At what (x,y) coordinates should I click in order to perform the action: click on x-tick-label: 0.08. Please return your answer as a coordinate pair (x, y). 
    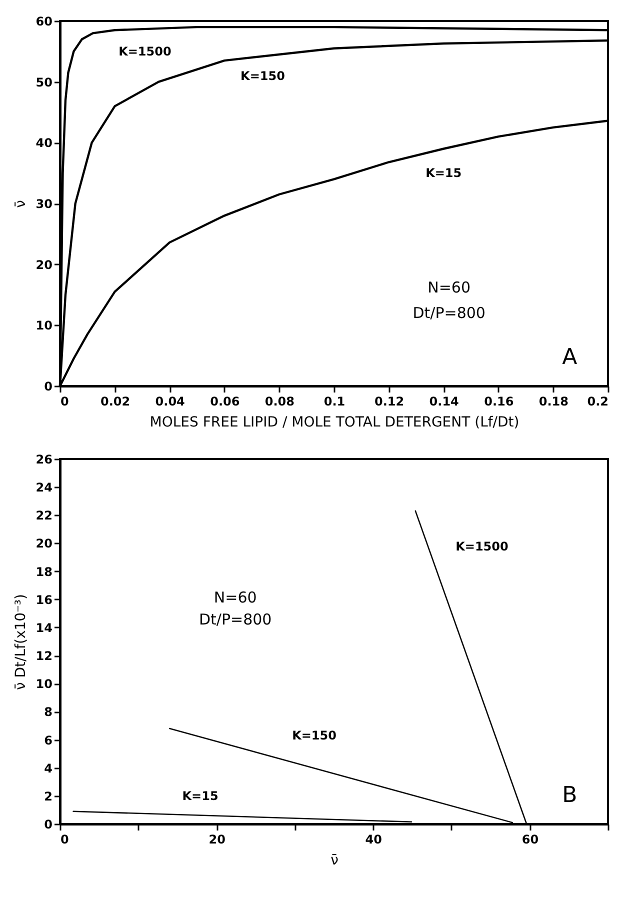
    Looking at the image, I should click on (279, 401).